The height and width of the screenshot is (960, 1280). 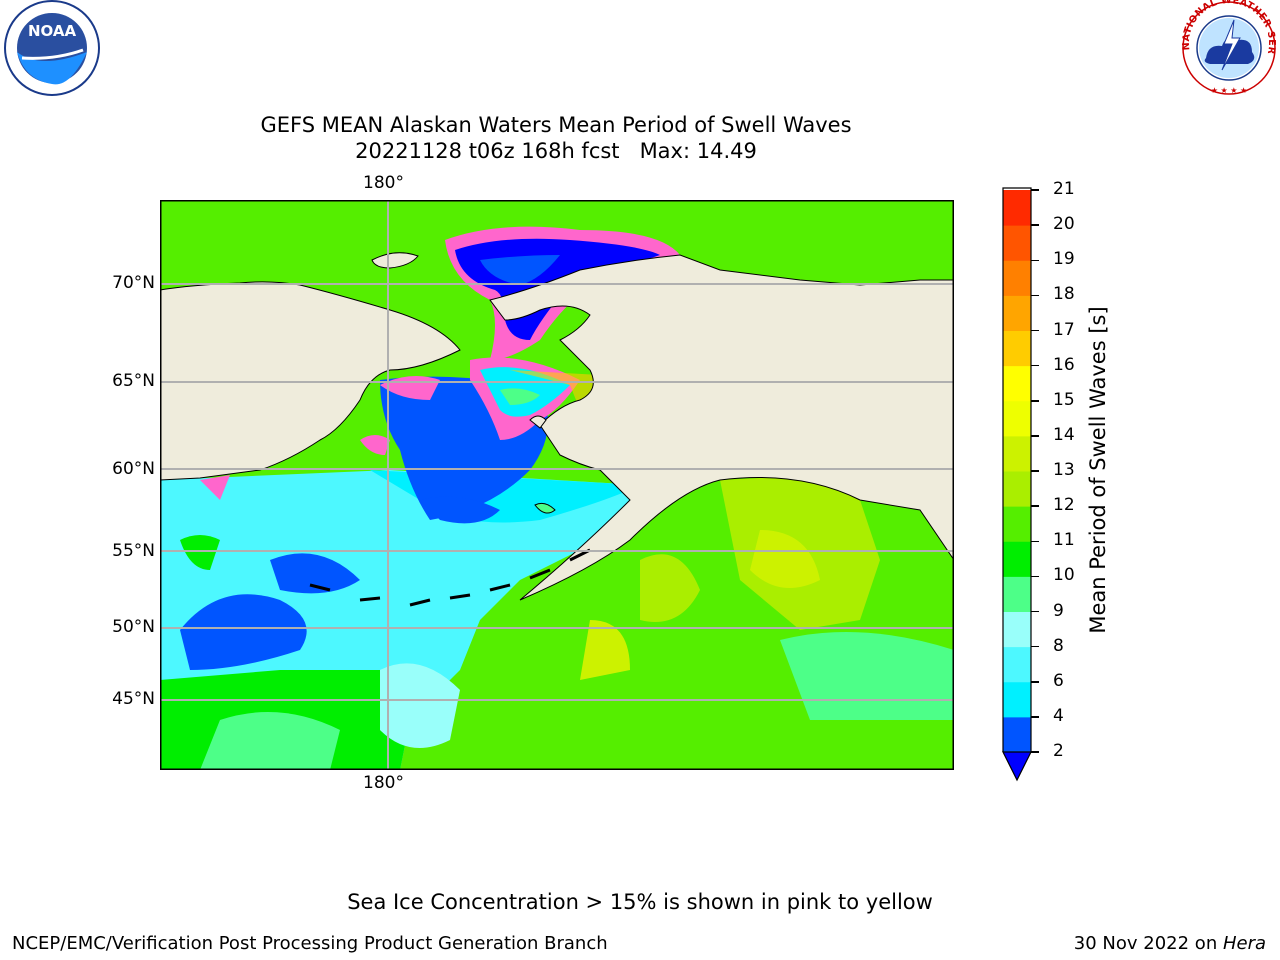 I want to click on colorbar-tick-label: 9, so click(x=1058, y=610).